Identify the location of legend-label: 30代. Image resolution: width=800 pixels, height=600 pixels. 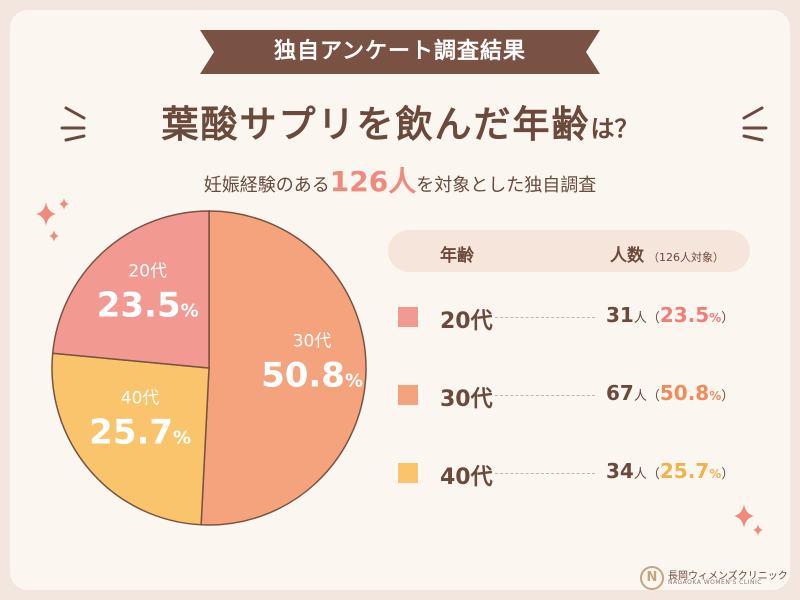
(466, 399).